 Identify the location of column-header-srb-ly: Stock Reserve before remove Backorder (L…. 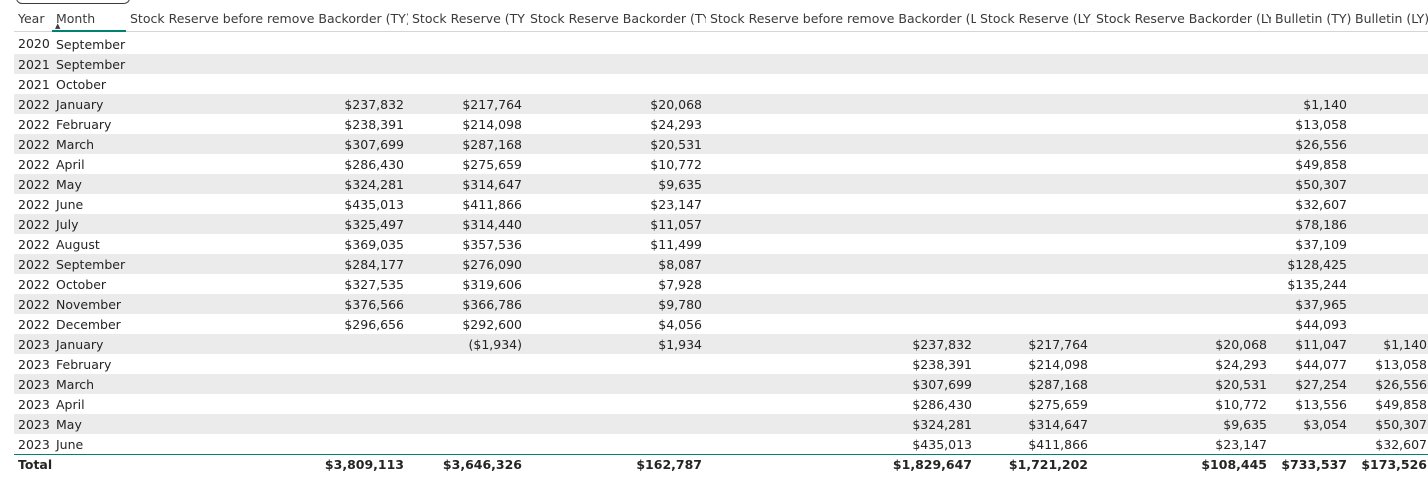
(841, 19).